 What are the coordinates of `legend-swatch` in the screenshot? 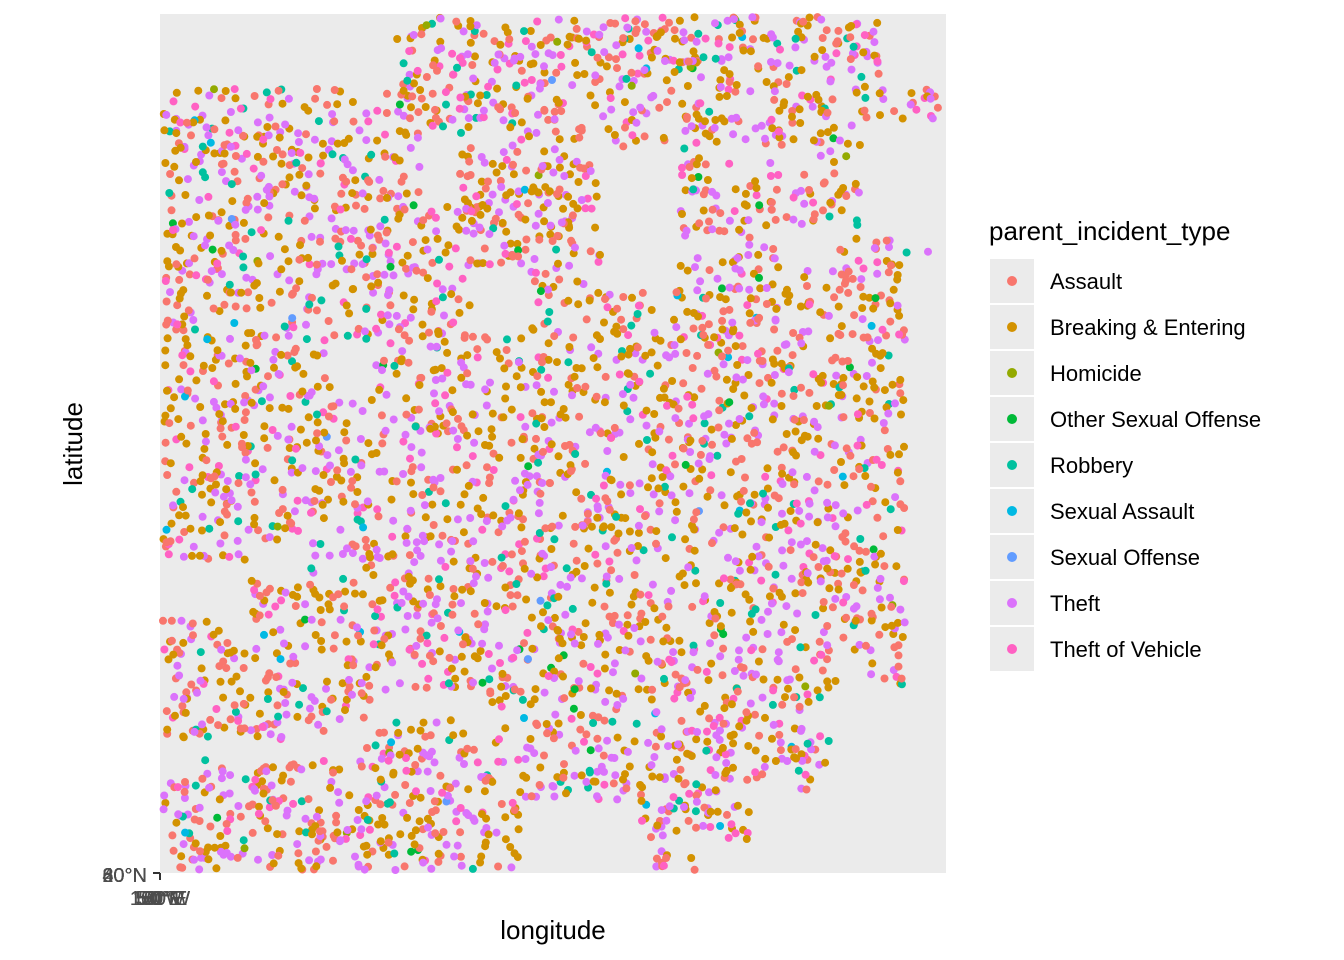 It's located at (1012, 373).